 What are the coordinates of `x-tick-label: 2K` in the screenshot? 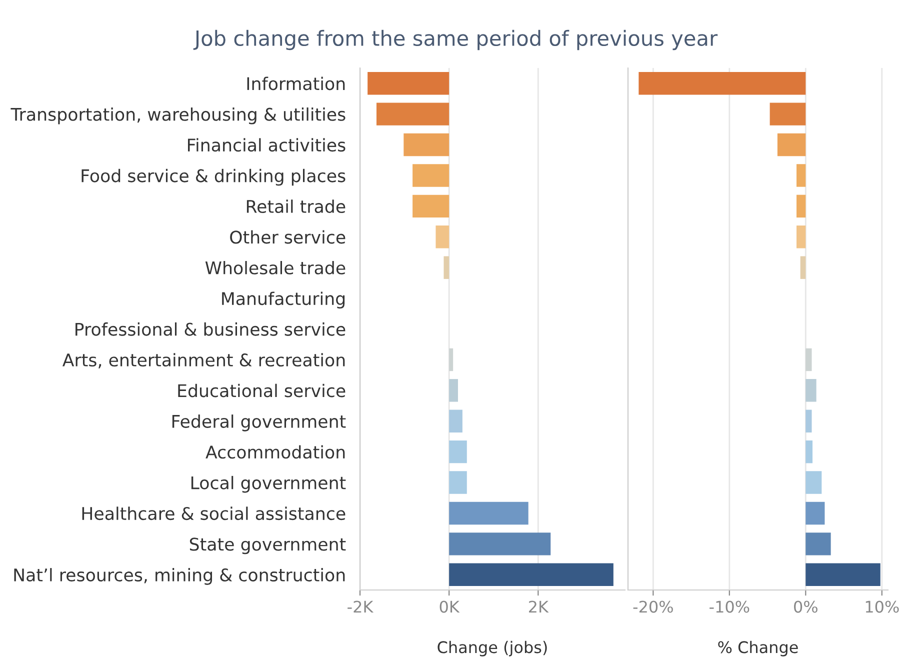 It's located at (539, 606).